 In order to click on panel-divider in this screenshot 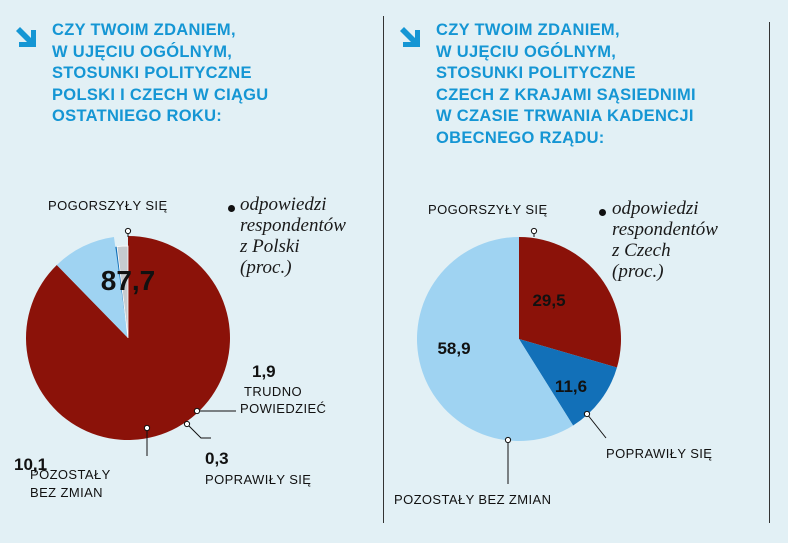, I will do `click(383, 269)`.